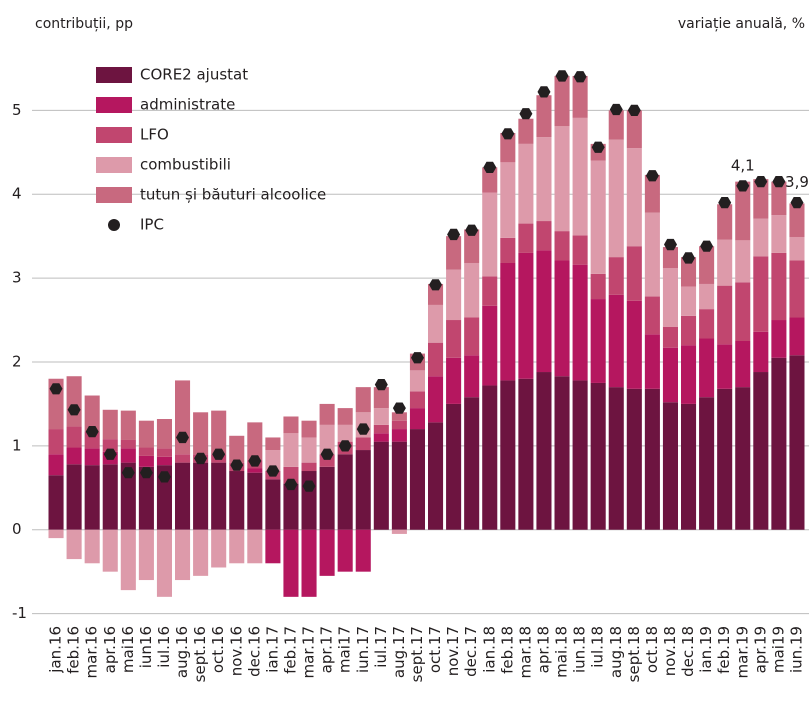 The width and height of the screenshot is (809, 704). Describe the element at coordinates (254, 651) in the screenshot. I see `x-tick-label: dec.16` at that location.